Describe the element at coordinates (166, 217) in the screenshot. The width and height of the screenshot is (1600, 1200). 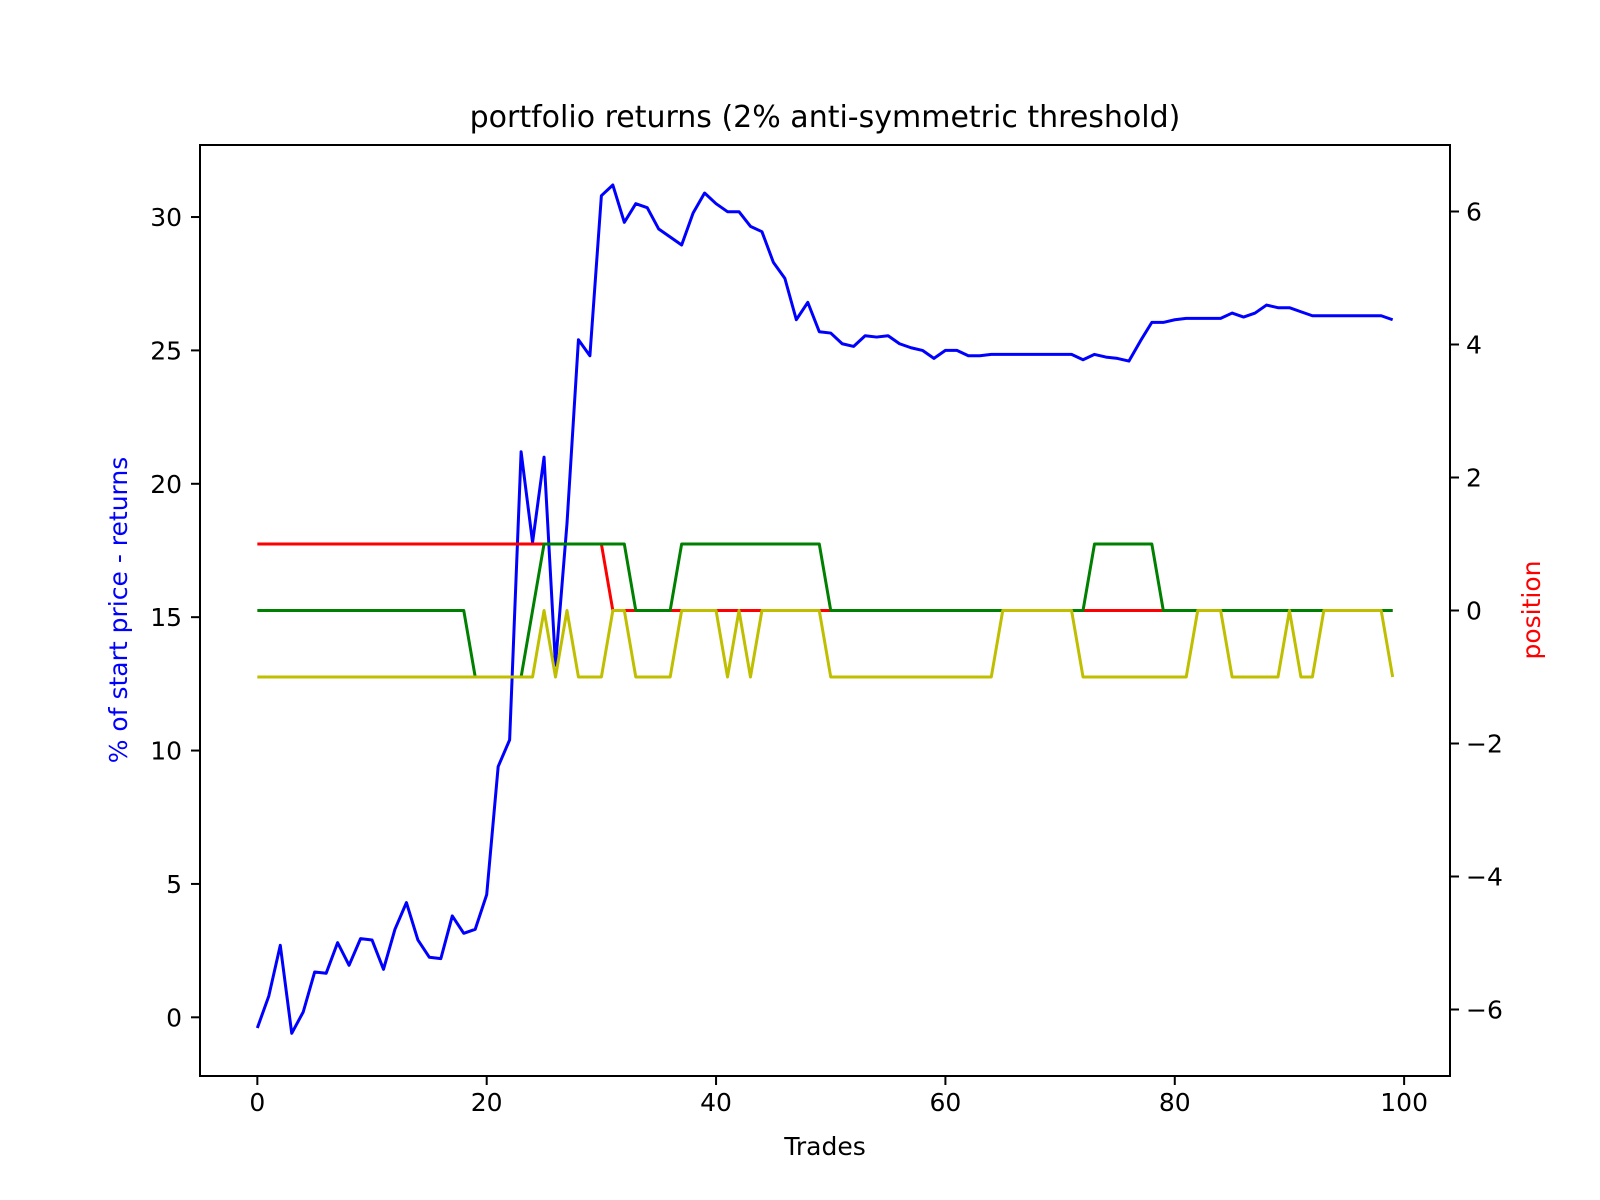
I see `y-left-tick-label: 30` at that location.